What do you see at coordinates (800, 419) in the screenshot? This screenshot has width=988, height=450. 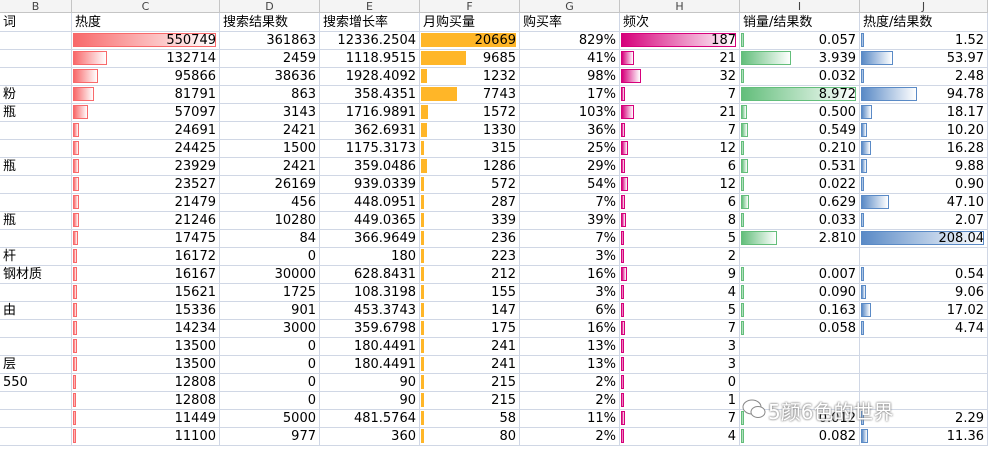 I see `cell: 0.012` at bounding box center [800, 419].